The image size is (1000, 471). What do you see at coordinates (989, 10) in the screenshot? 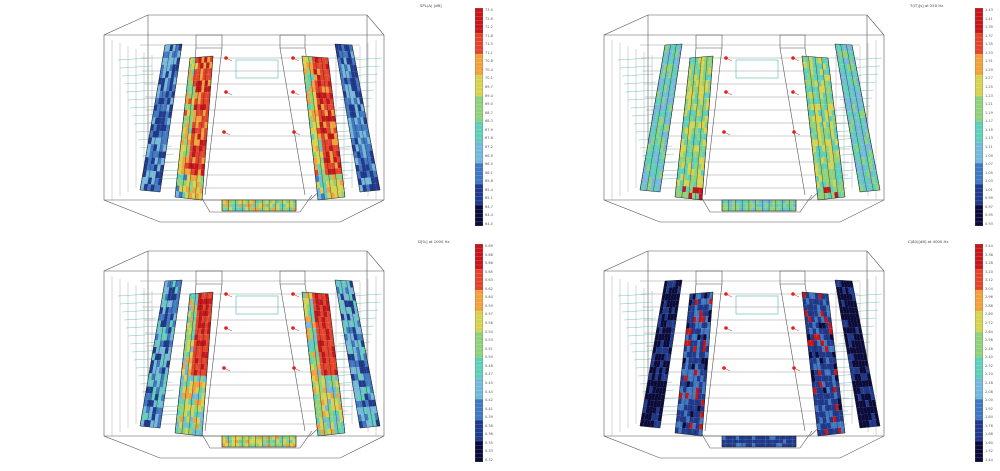
I see `colorbar-tick-label: 1.43` at bounding box center [989, 10].